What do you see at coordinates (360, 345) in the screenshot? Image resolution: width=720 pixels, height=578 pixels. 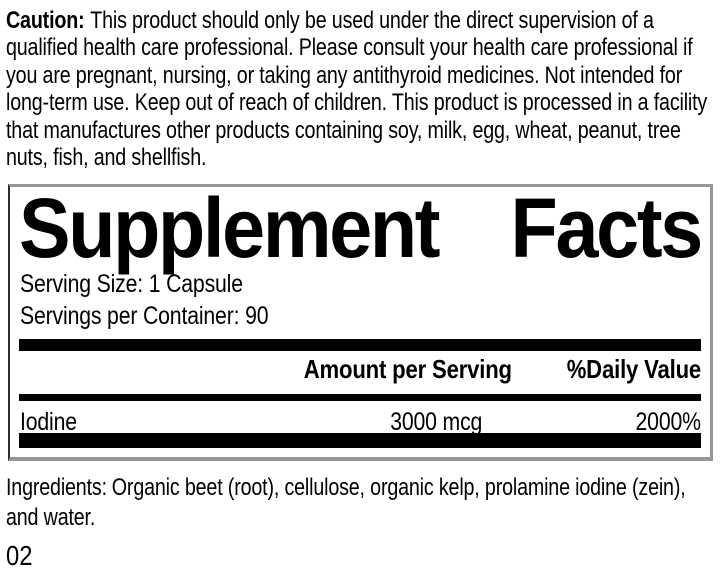 I see `separator-bar-top` at bounding box center [360, 345].